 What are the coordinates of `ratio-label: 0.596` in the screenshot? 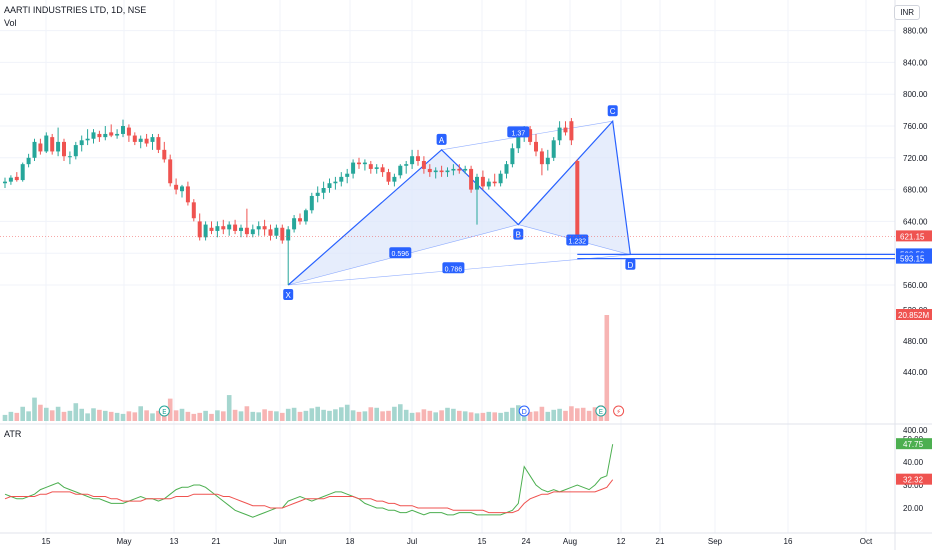 It's located at (401, 254).